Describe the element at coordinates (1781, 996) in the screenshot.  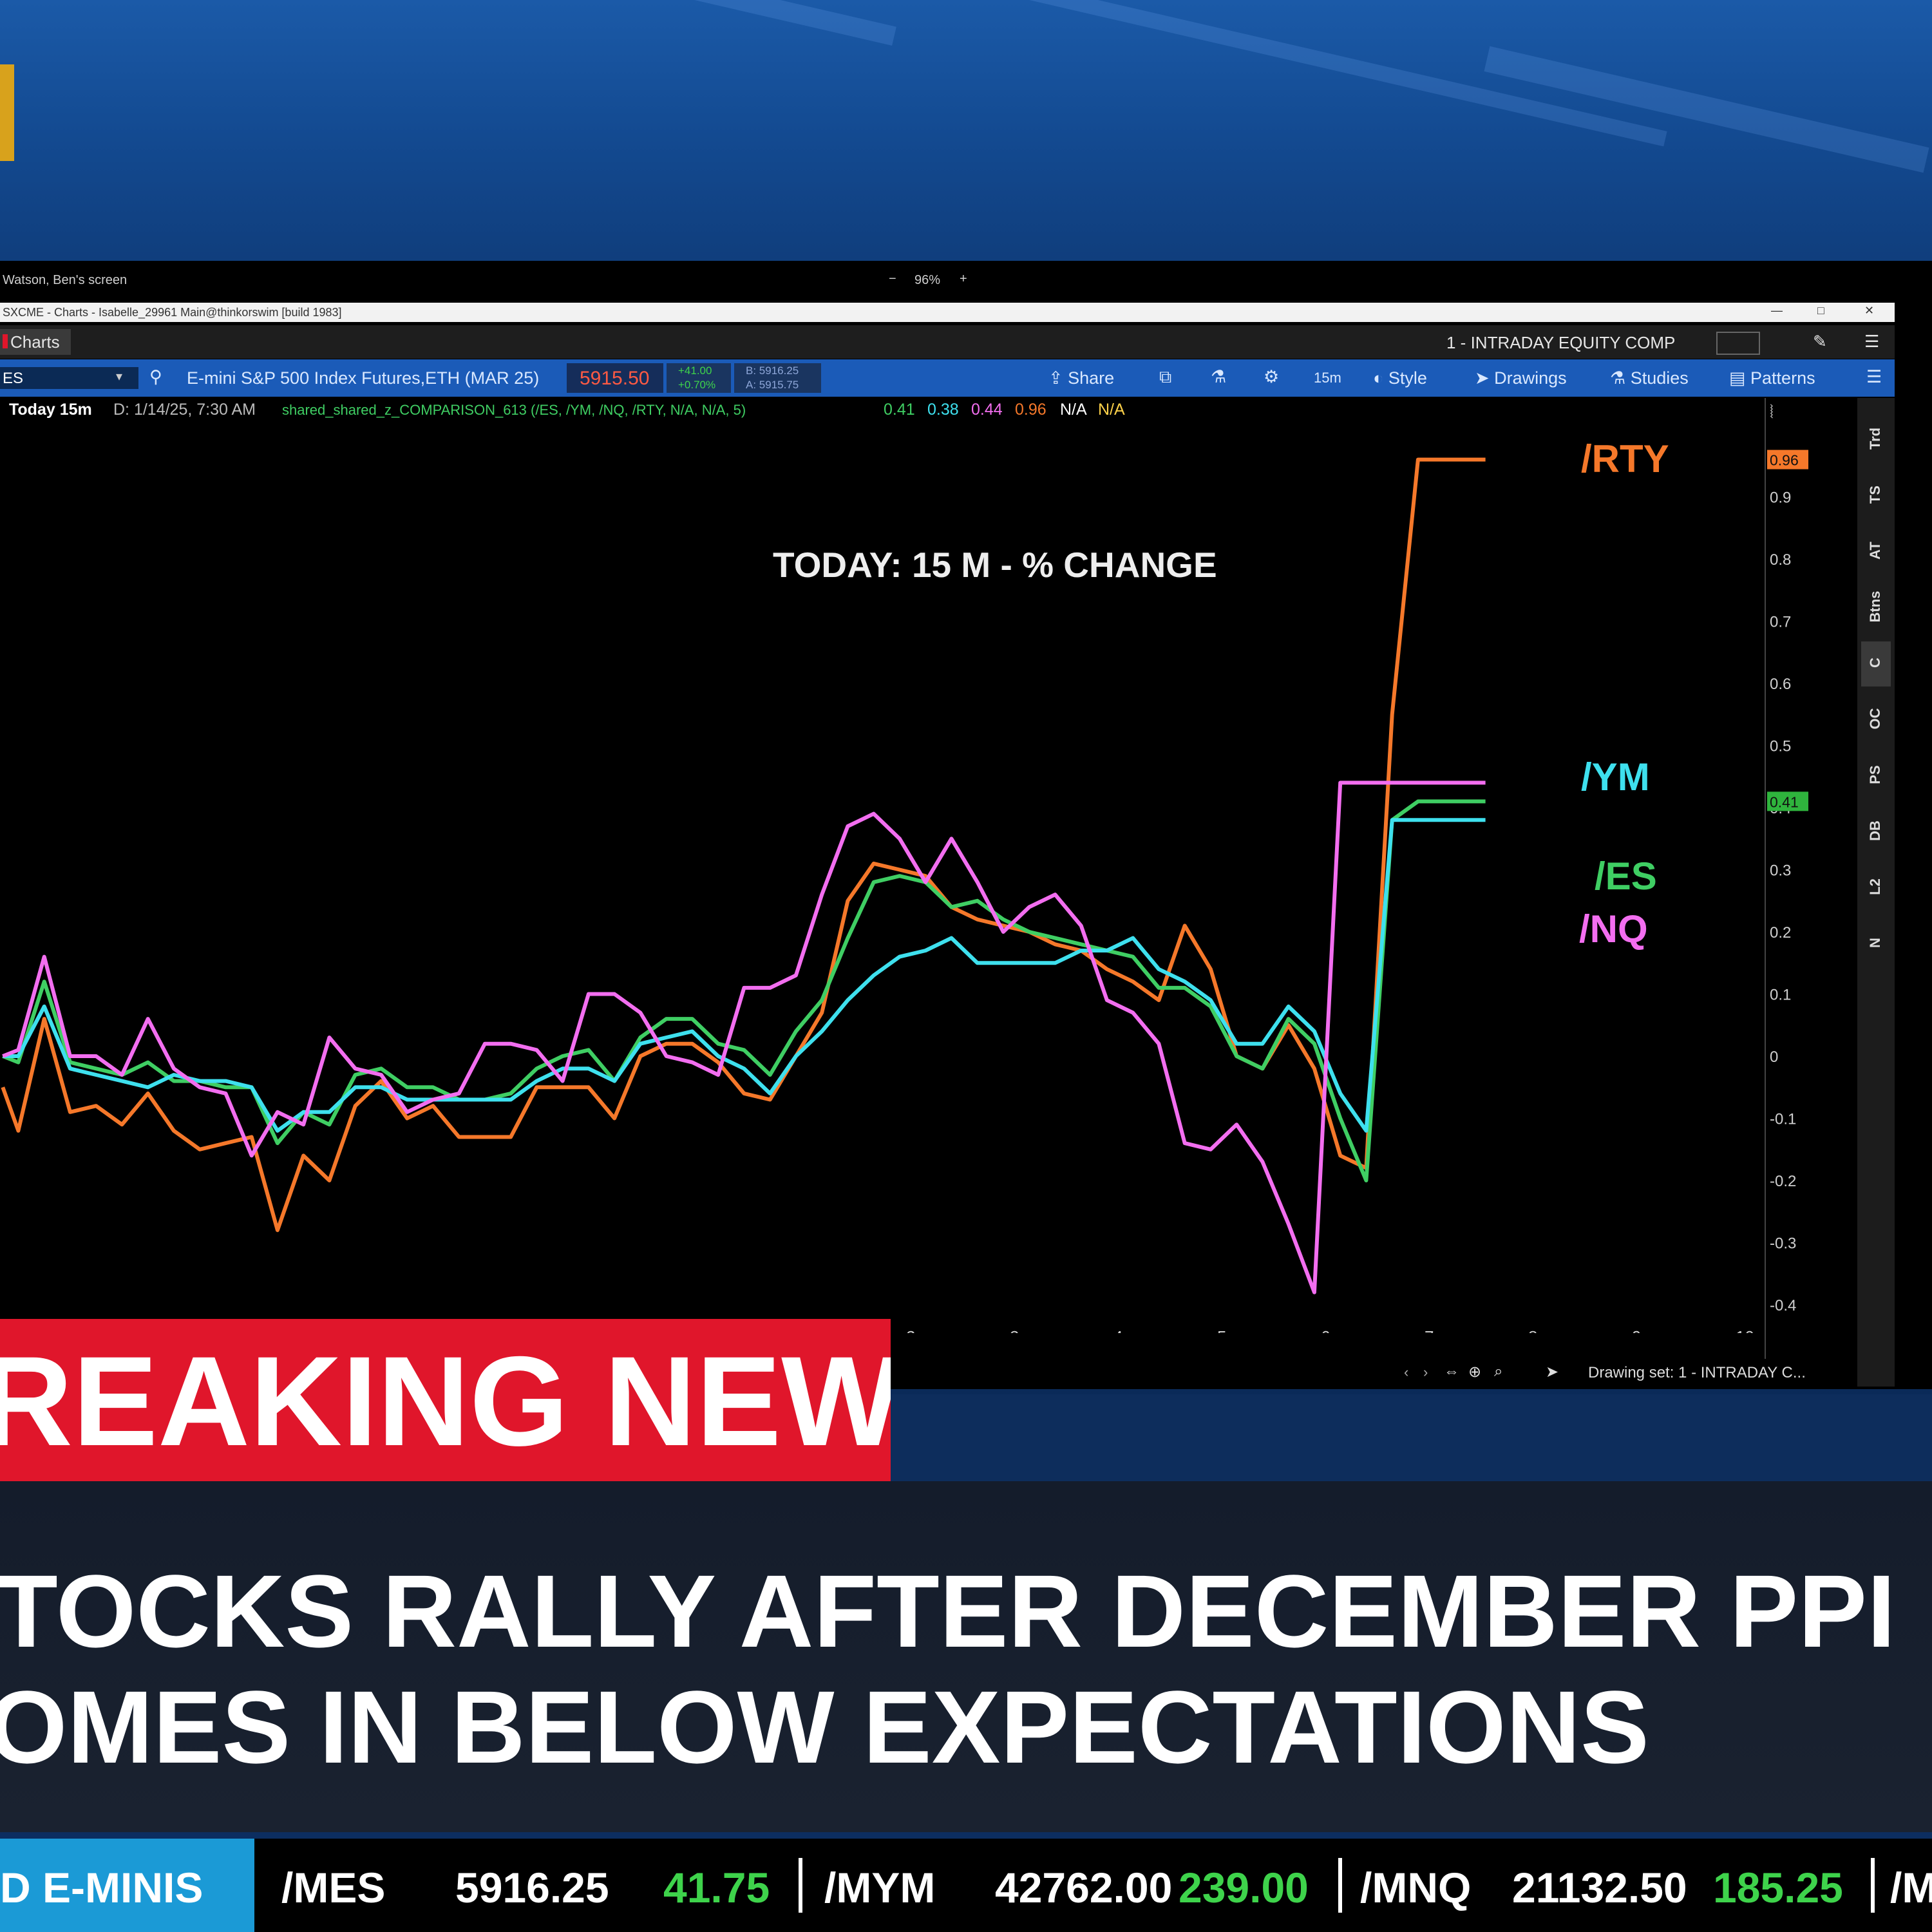
I see `y-tick-label: 0.1` at that location.